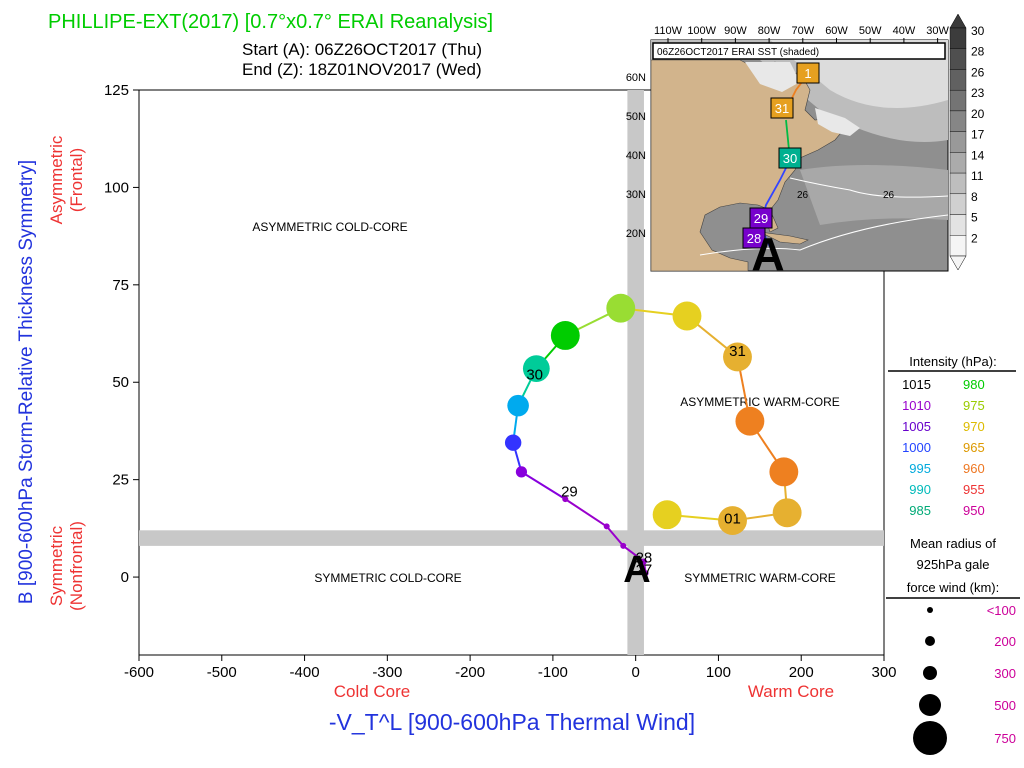 The height and width of the screenshot is (768, 1024). What do you see at coordinates (1005, 673) in the screenshot?
I see `radius-value: 300` at bounding box center [1005, 673].